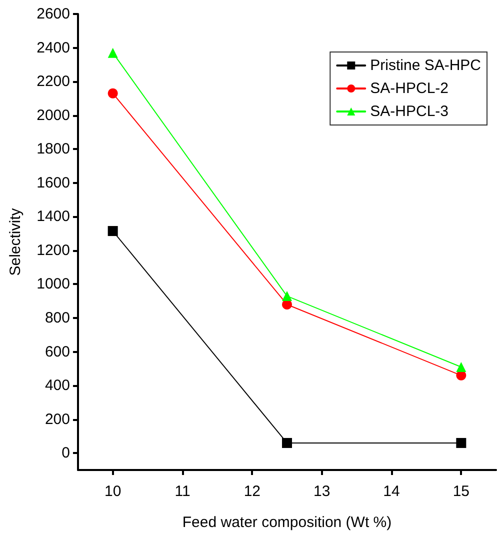 This screenshot has width=497, height=540. Describe the element at coordinates (182, 491) in the screenshot. I see `x-tick-label: 11` at that location.